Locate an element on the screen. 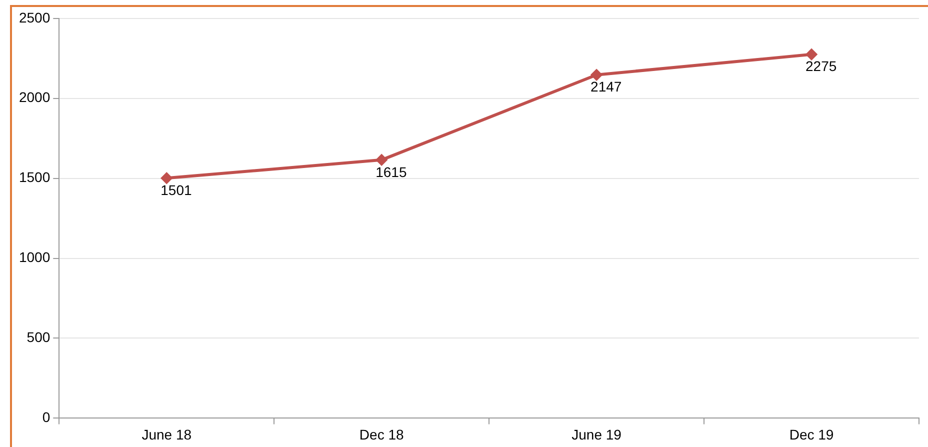 Image resolution: width=928 pixels, height=447 pixels. y-tick-label: 2500 is located at coordinates (34, 17).